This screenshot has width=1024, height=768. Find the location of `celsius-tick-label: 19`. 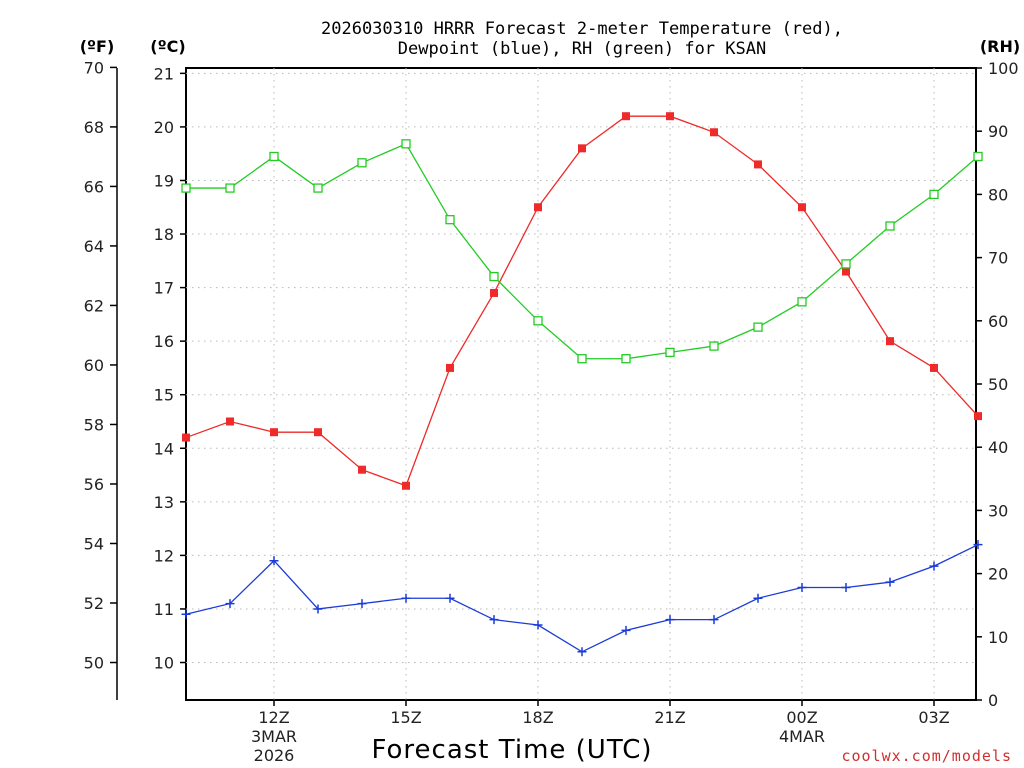

celsius-tick-label: 19 is located at coordinates (164, 180).